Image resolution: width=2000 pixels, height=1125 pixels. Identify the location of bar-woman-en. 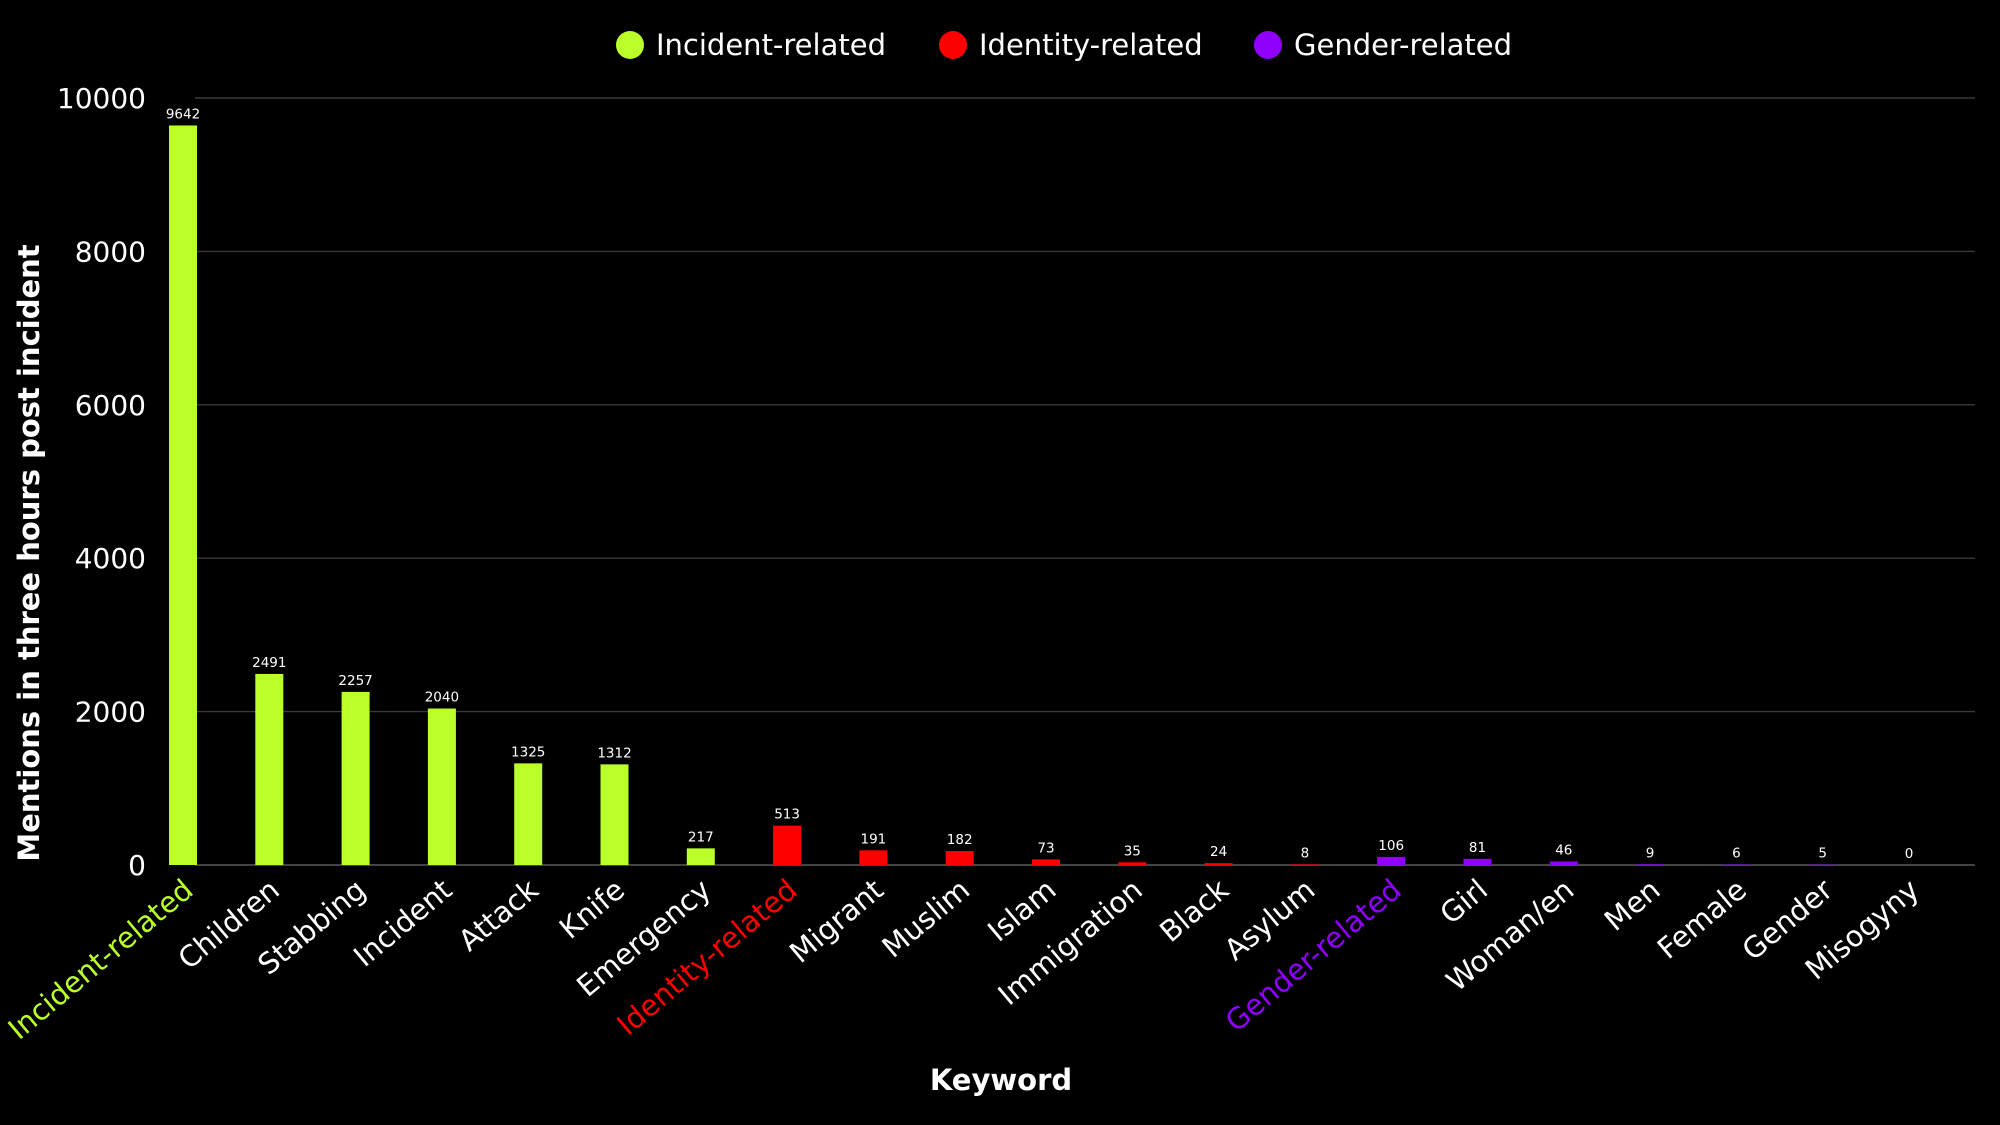
(1563, 863).